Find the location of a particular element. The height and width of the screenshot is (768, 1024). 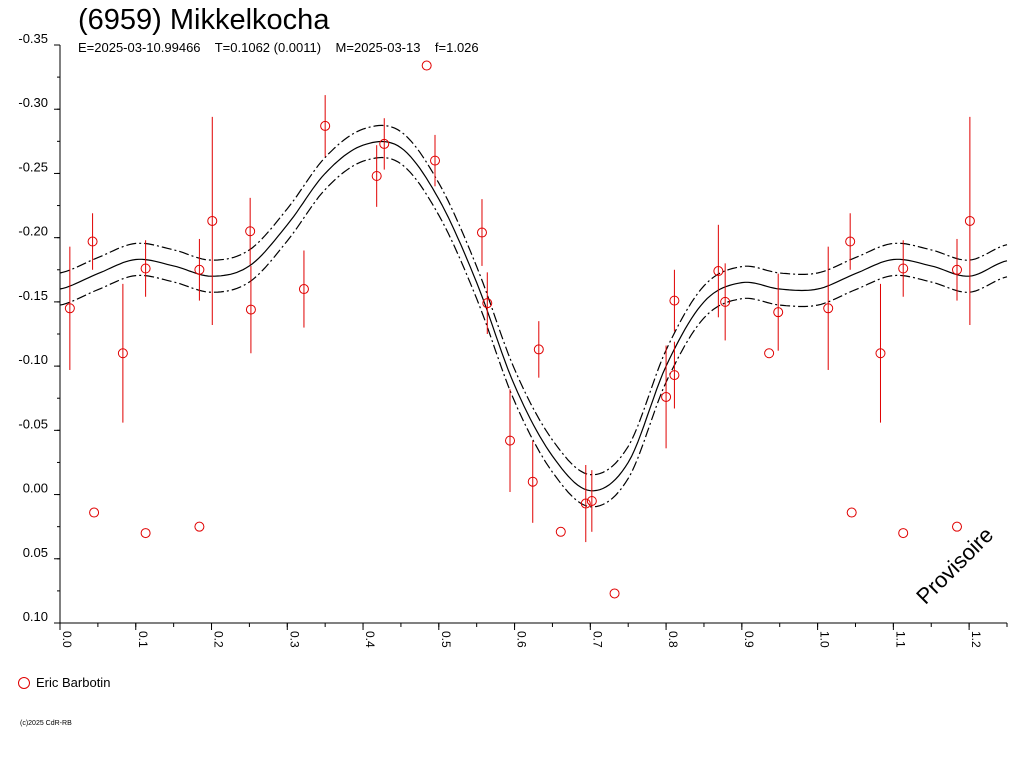

y-tick-label: -0.35 is located at coordinates (33, 38).